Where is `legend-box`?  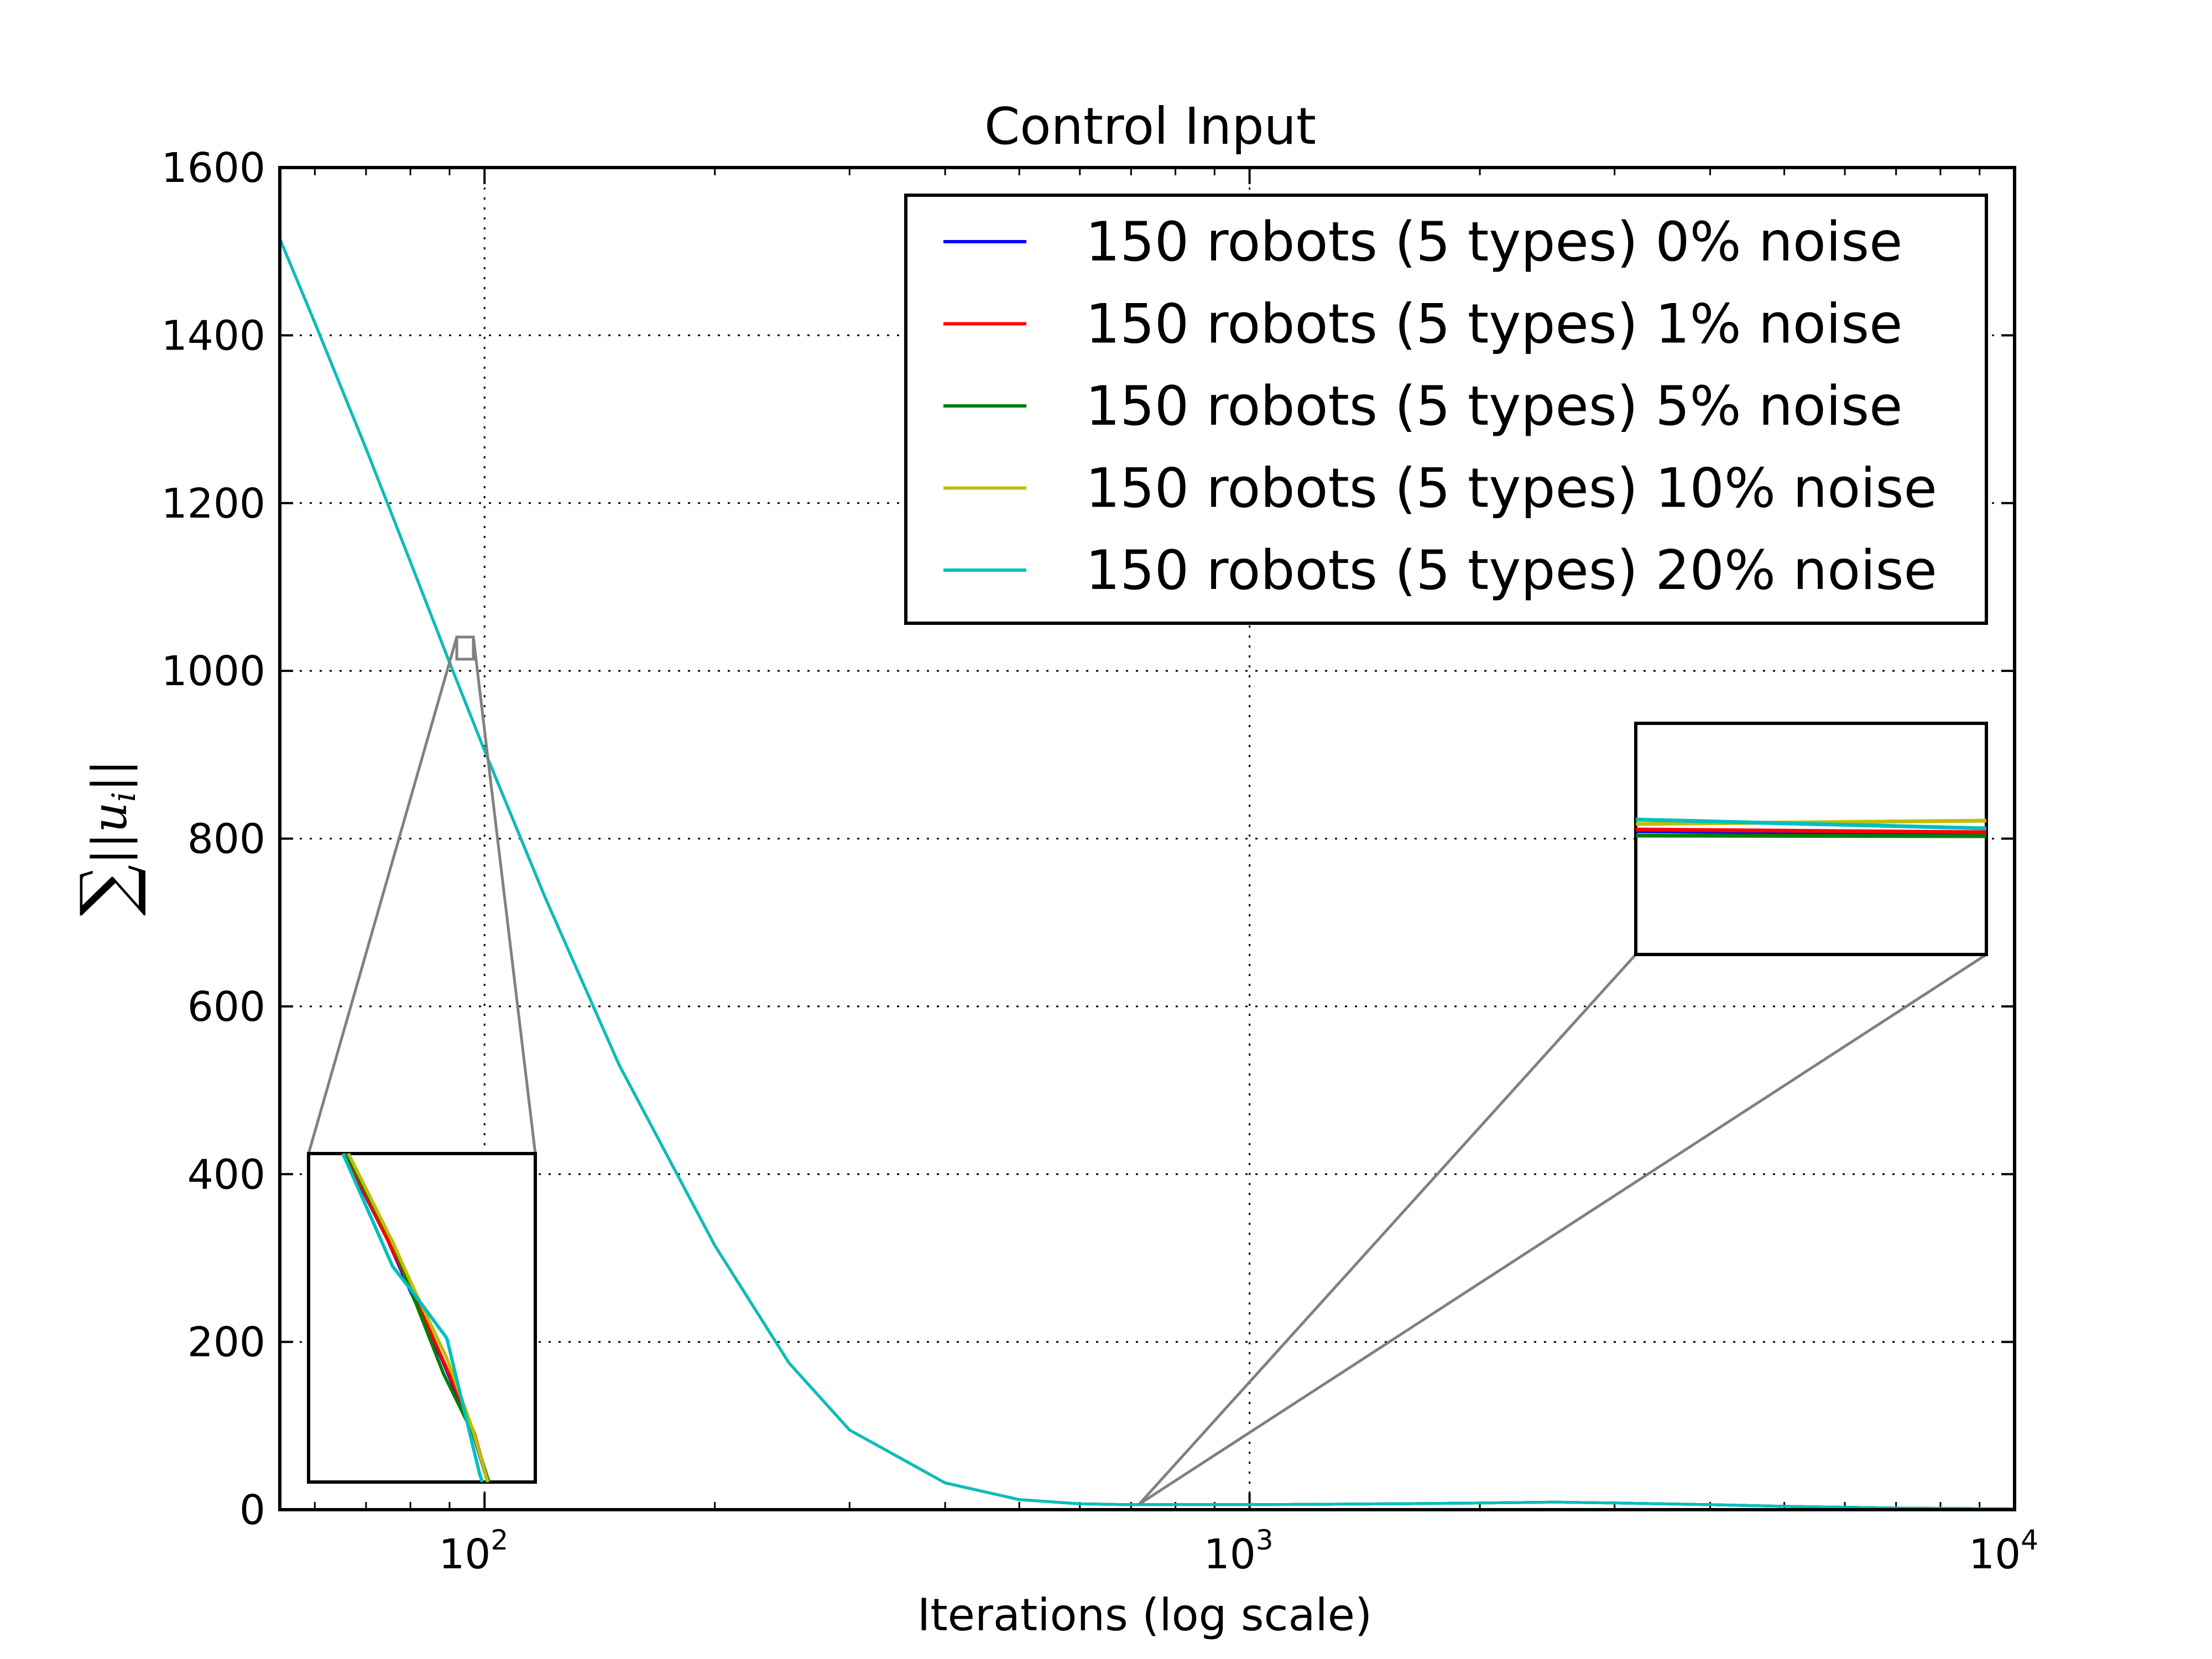 legend-box is located at coordinates (1446, 410).